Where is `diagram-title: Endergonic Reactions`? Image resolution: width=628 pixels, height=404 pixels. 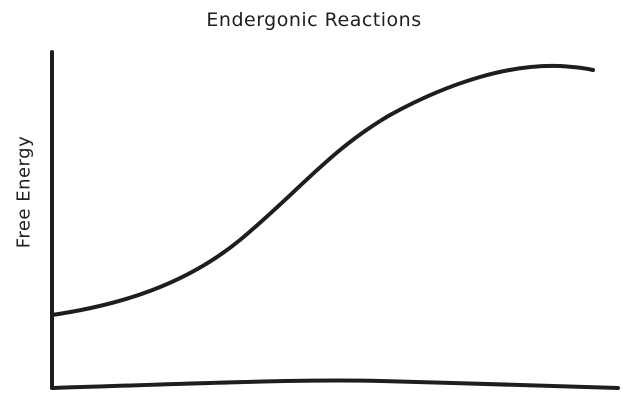
diagram-title: Endergonic Reactions is located at coordinates (314, 20).